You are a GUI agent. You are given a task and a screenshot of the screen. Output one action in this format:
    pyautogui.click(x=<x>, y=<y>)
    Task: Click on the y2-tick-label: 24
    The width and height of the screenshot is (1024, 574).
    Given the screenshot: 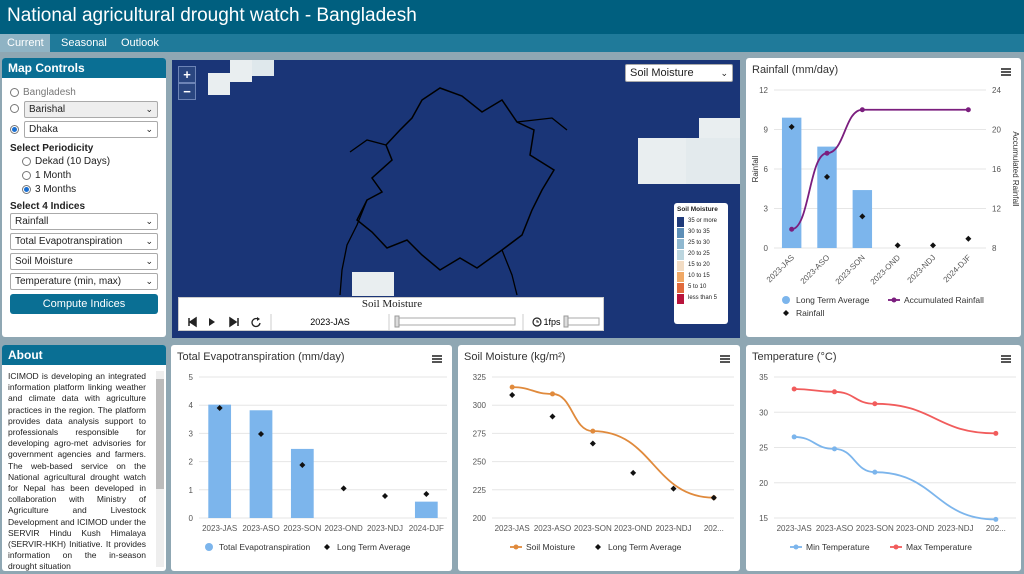 What is the action you would take?
    pyautogui.click(x=996, y=90)
    